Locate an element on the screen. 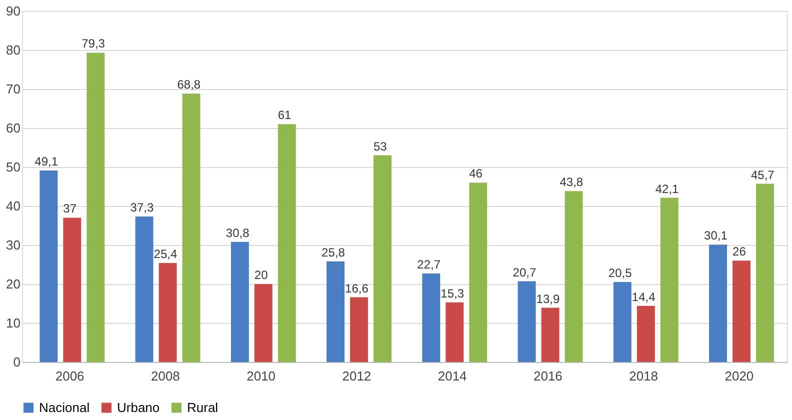 This screenshot has height=420, width=792. data-label: 16,6 is located at coordinates (357, 288).